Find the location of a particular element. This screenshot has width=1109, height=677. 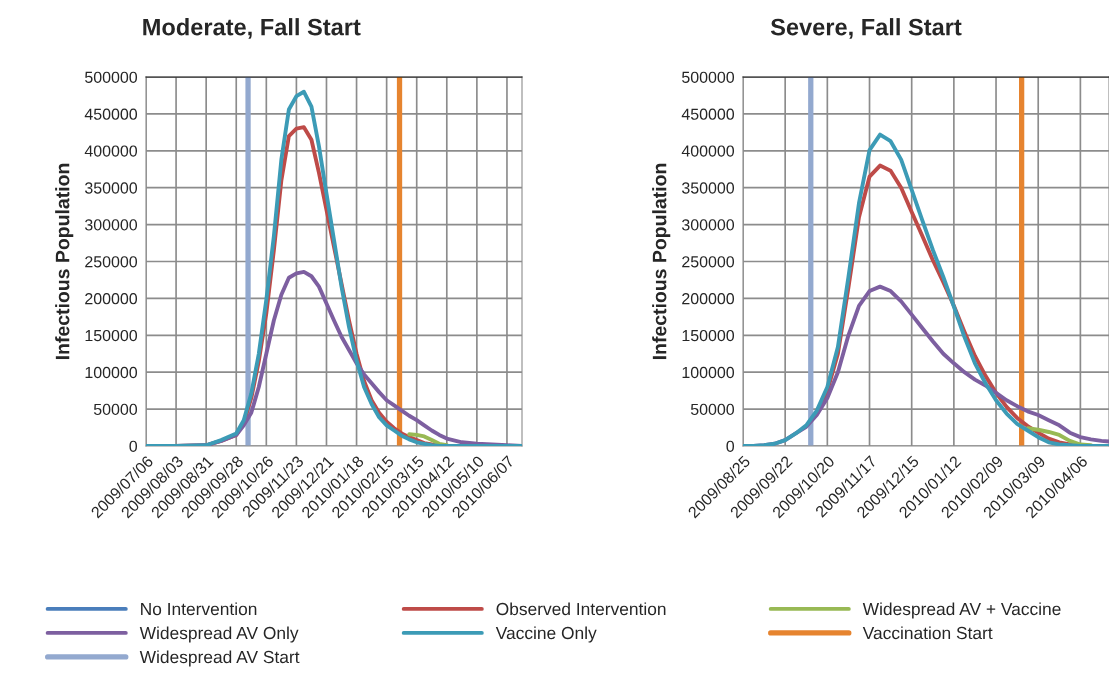

legend-label: Vaccine Only is located at coordinates (546, 634).